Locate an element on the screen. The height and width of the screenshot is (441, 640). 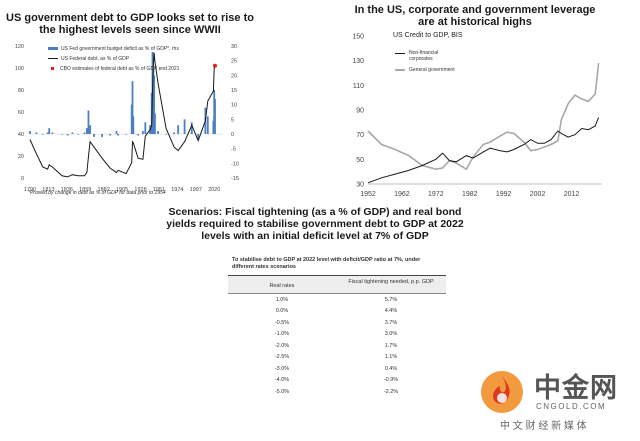
col-fiscal-tightening: Fiscal tightening needed, p.p. GDP is located at coordinates (391, 282).